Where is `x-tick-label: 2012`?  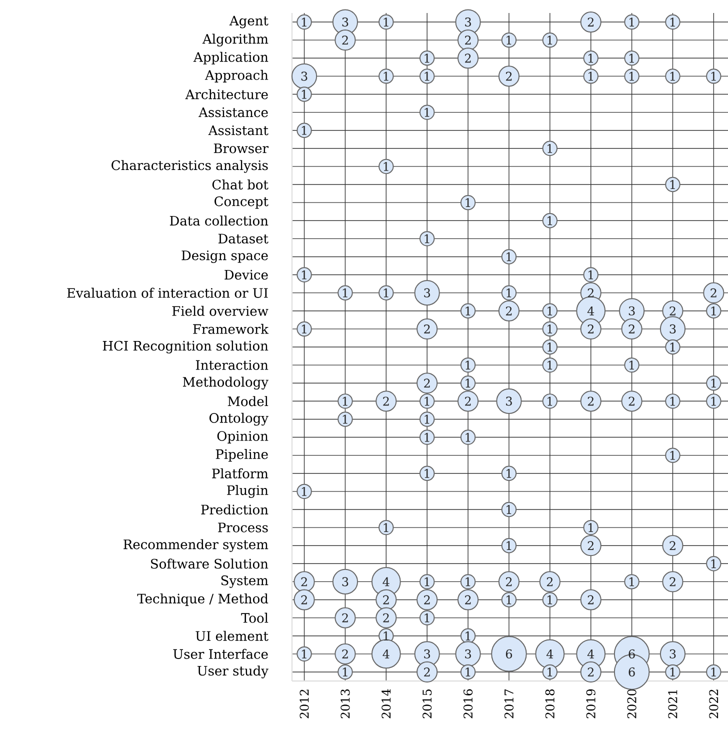 x-tick-label: 2012 is located at coordinates (304, 704).